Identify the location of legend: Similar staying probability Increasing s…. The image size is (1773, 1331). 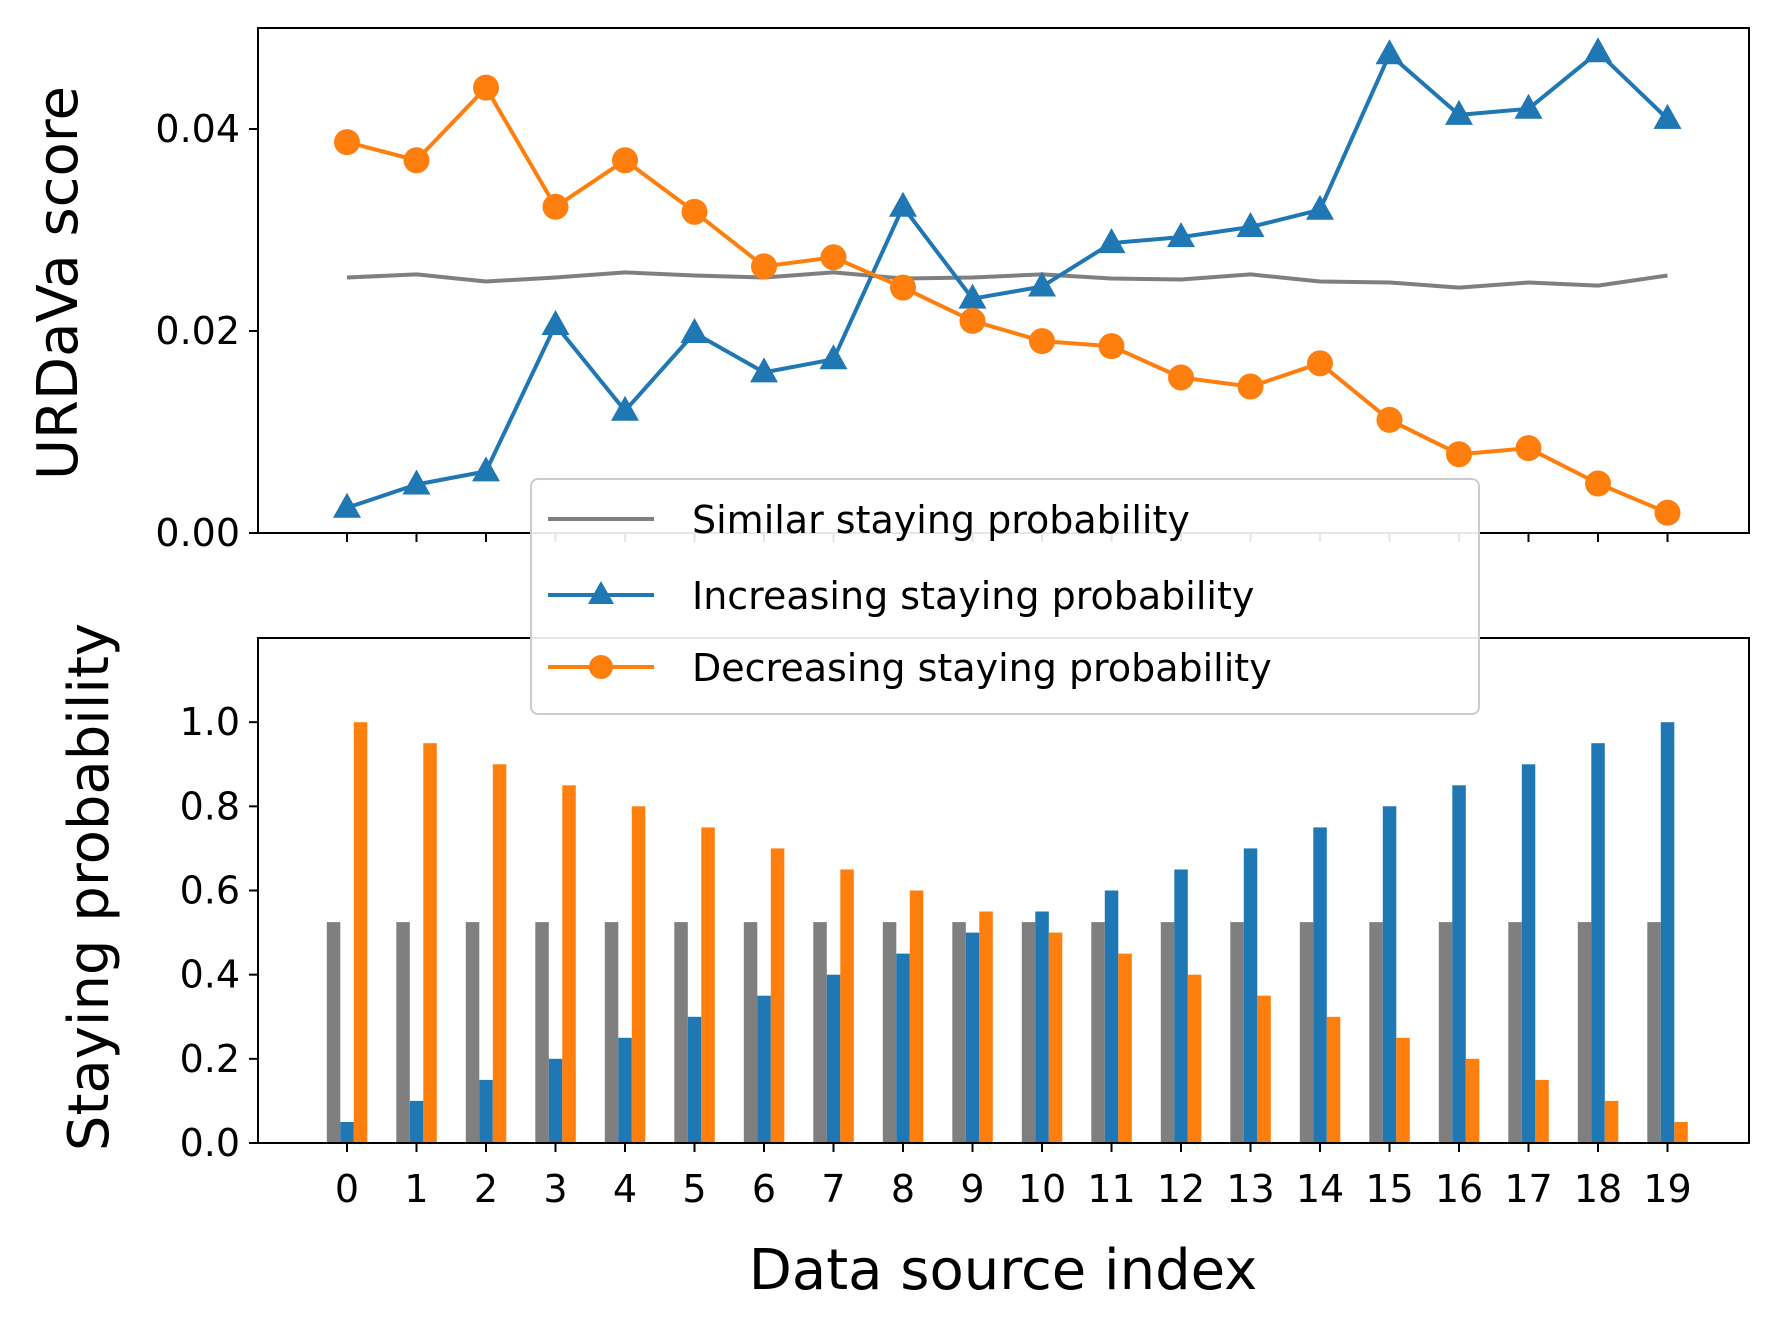
(1005, 596).